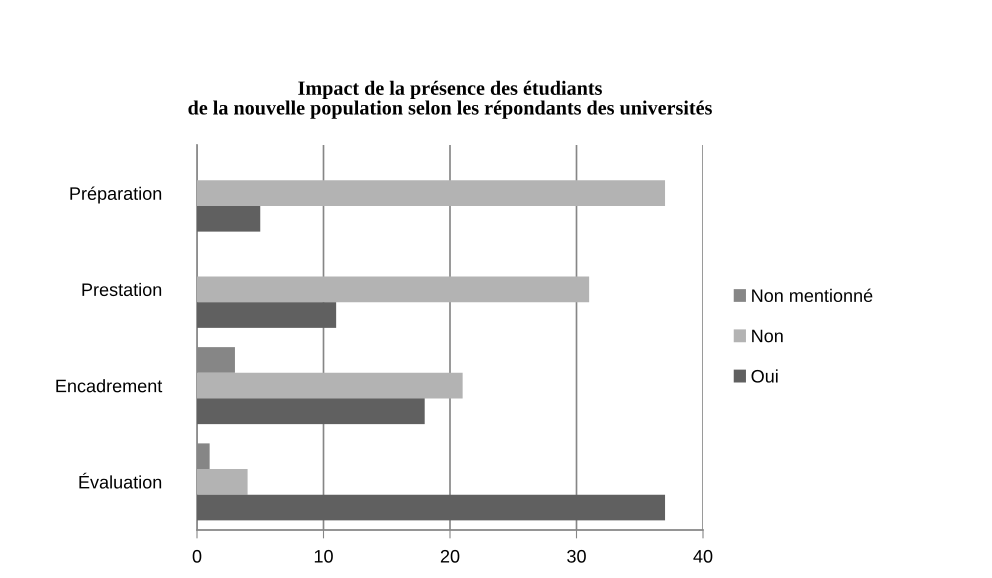  I want to click on y-tick-label: Préparation, so click(116, 195).